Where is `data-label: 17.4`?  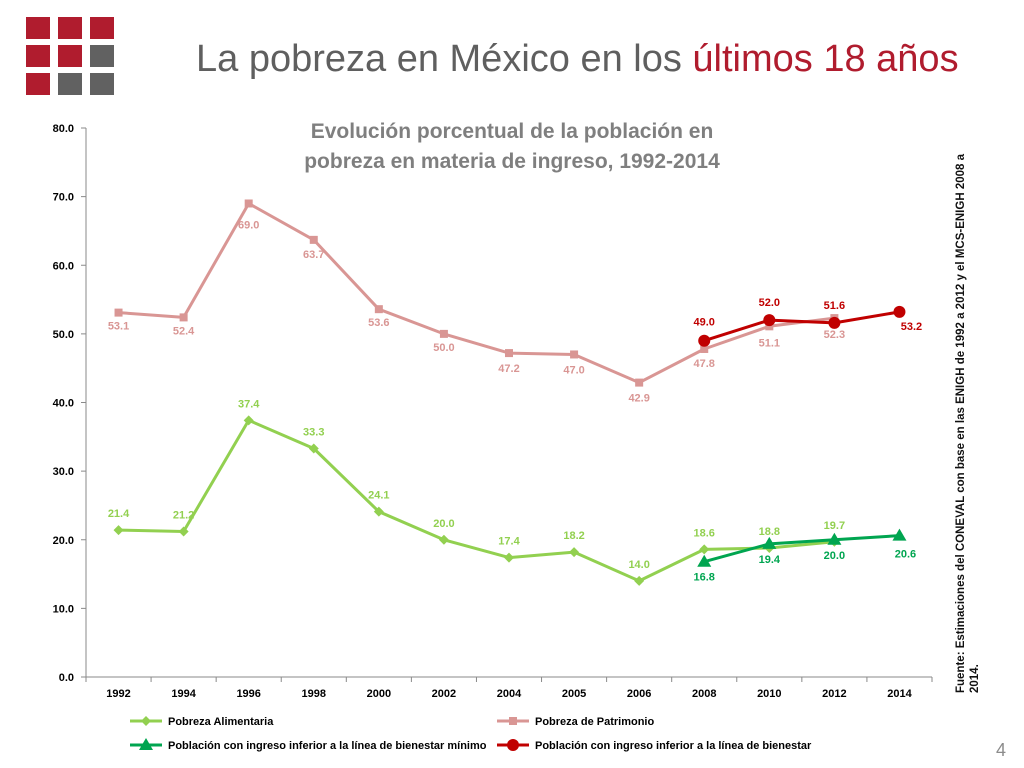 data-label: 17.4 is located at coordinates (509, 542).